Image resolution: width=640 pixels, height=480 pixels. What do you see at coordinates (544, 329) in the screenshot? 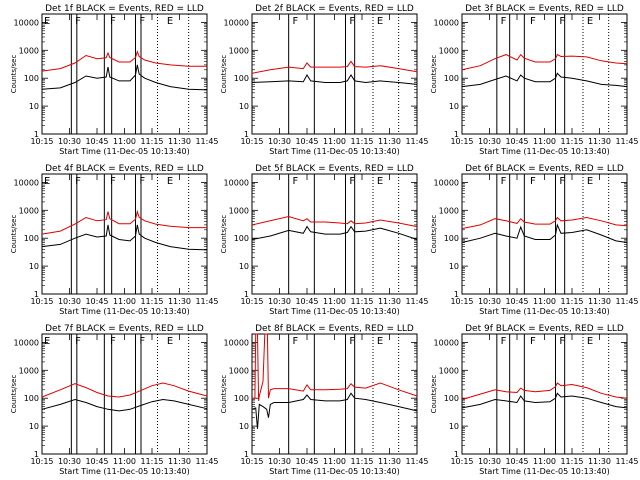
I see `panel-title: Det 9f BLACK = Events, RED = LLD` at bounding box center [544, 329].